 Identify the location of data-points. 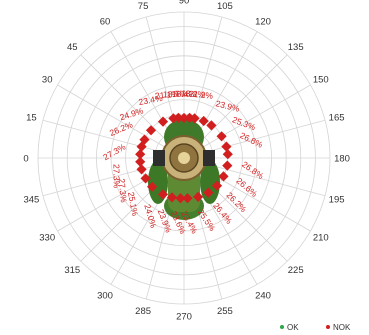
(184, 158).